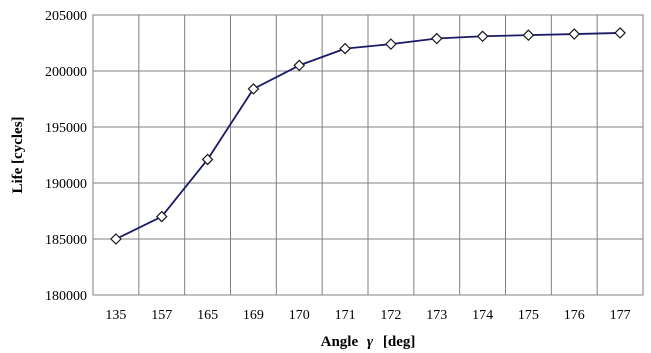  Describe the element at coordinates (66, 16) in the screenshot. I see `y-tick-label: 205000` at that location.